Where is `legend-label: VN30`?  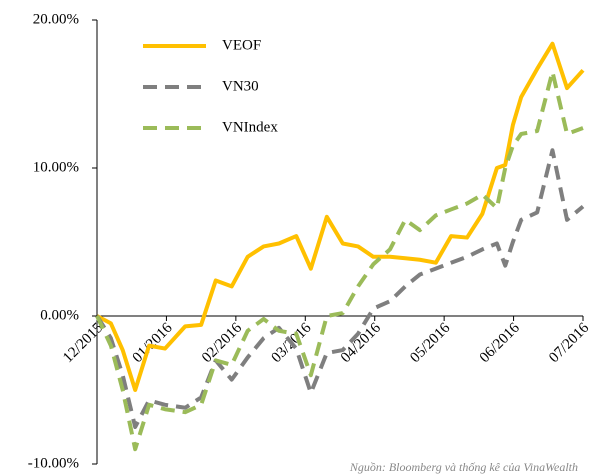
legend-label: VN30 is located at coordinates (240, 86).